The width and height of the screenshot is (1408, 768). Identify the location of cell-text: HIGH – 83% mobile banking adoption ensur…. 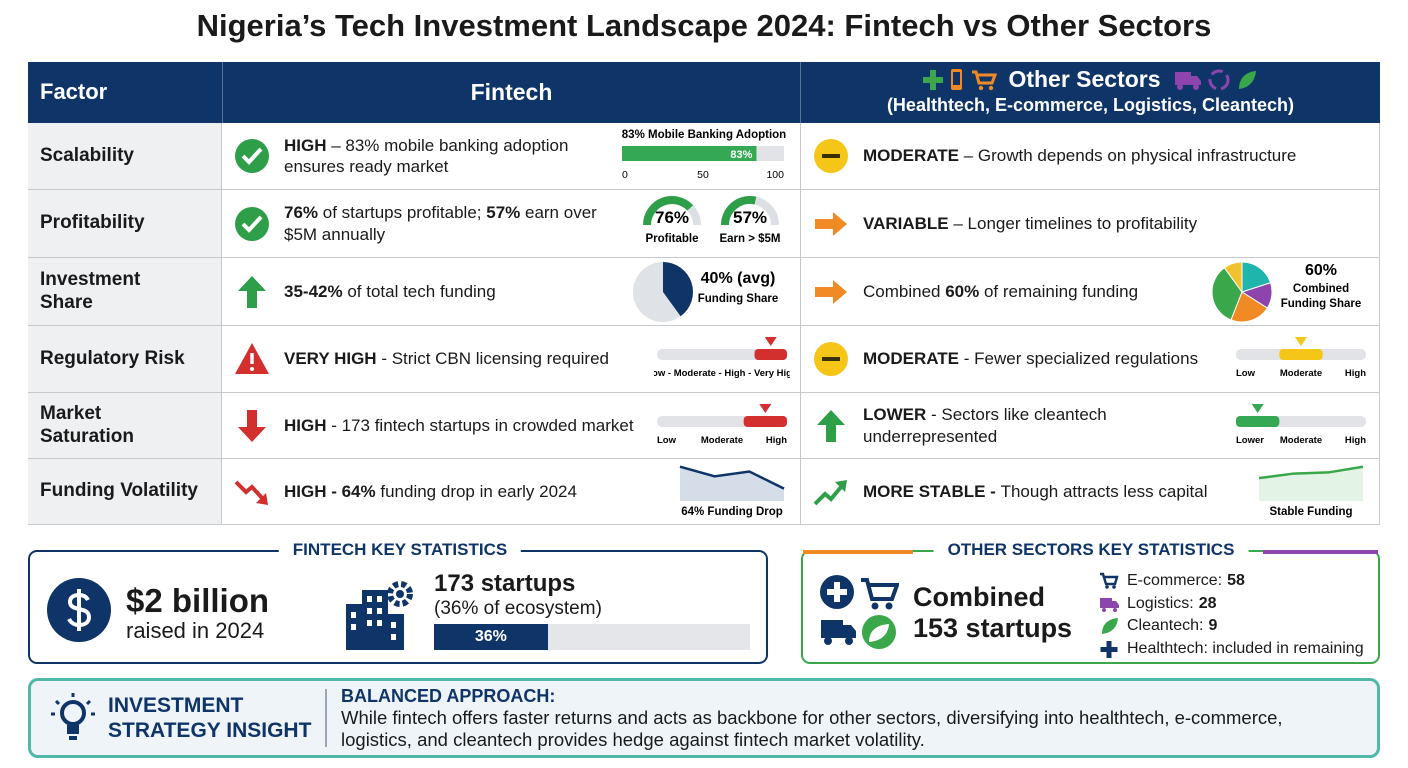
(451, 156).